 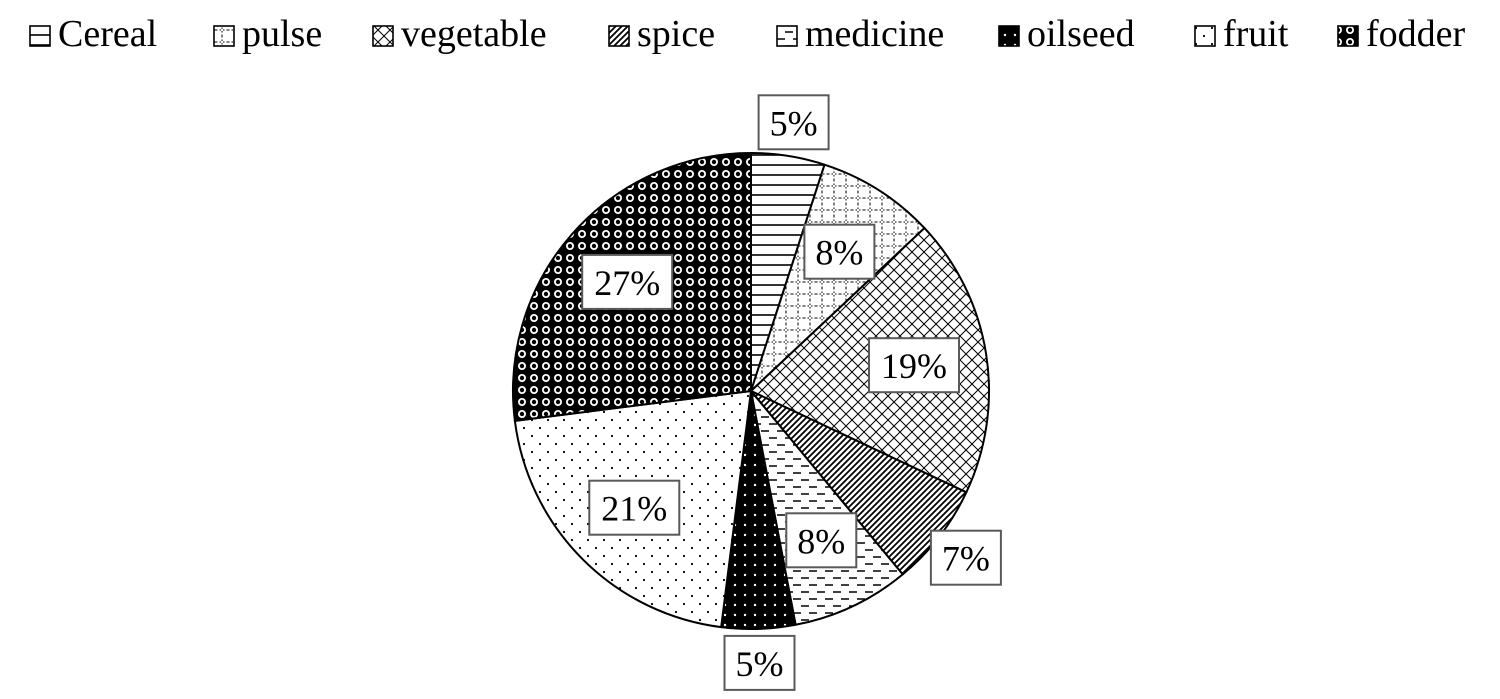 I want to click on legend-entry-vegetable: vegetable, so click(x=459, y=34).